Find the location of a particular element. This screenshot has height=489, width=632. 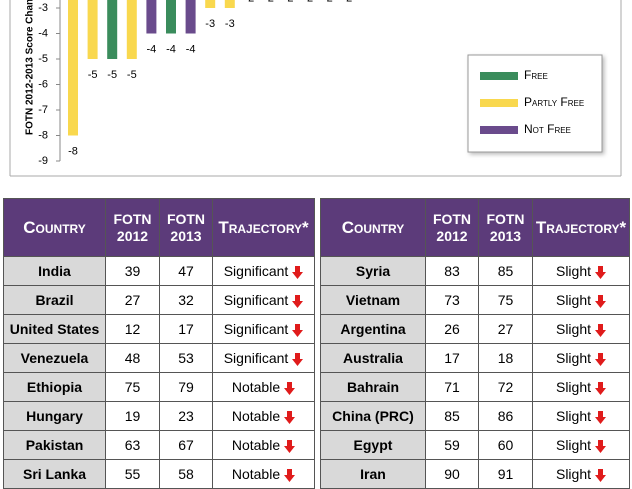

table-row: Bahrain 71 72 Slight is located at coordinates (475, 387).